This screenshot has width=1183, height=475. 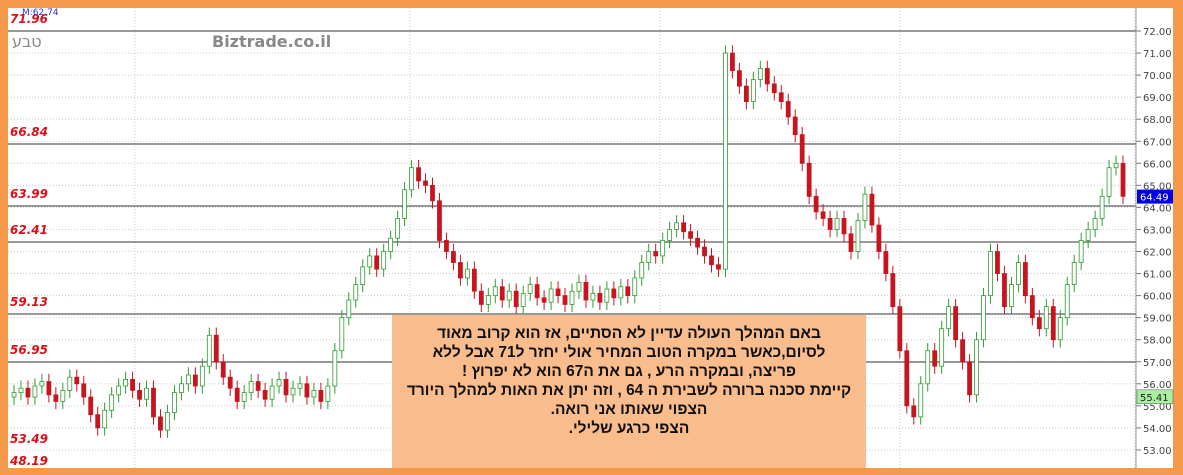 I want to click on y-tick-label: 59.00, so click(x=1157, y=319).